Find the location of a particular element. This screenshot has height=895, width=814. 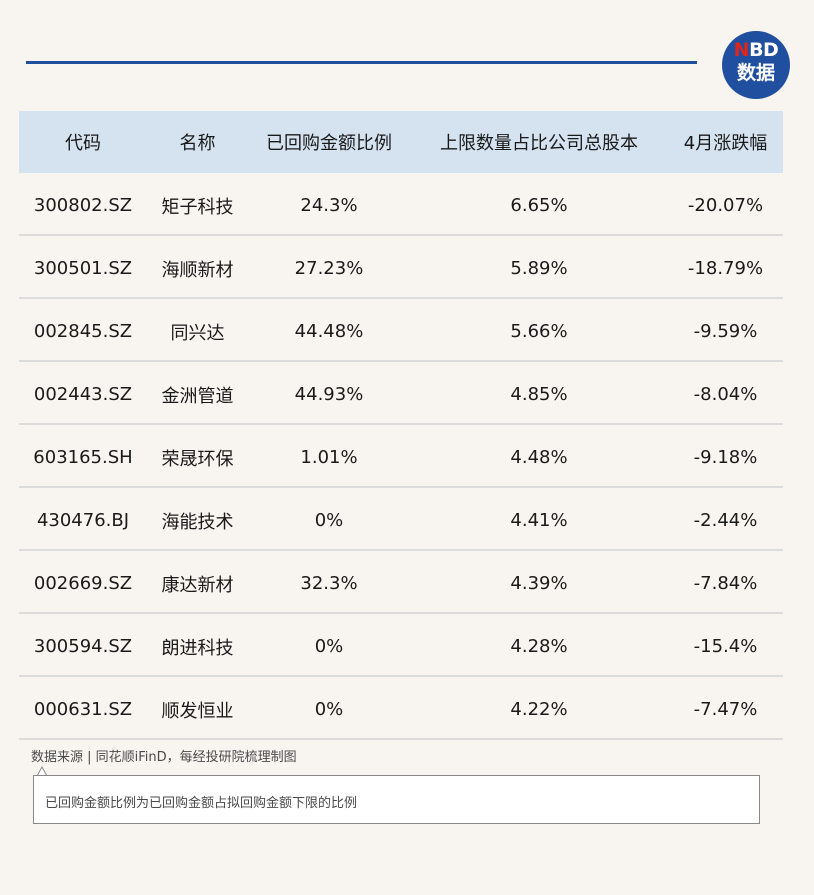

cell-april-change: -9.18% is located at coordinates (725, 457).